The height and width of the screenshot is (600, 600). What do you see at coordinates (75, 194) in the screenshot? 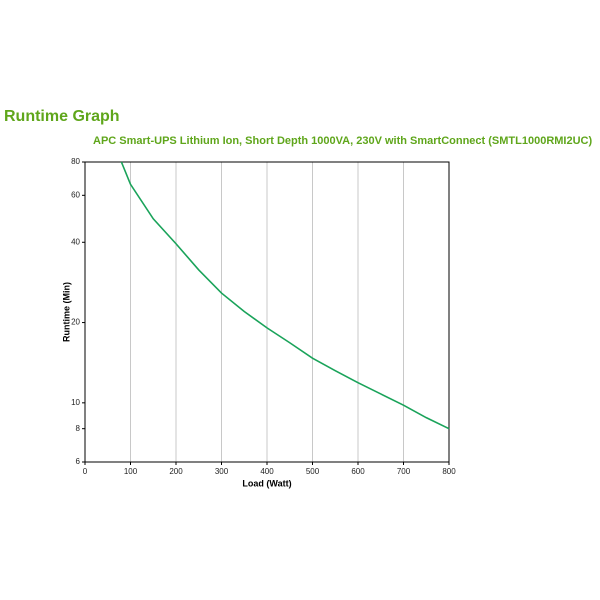
I see `y-tick-label: 60` at bounding box center [75, 194].